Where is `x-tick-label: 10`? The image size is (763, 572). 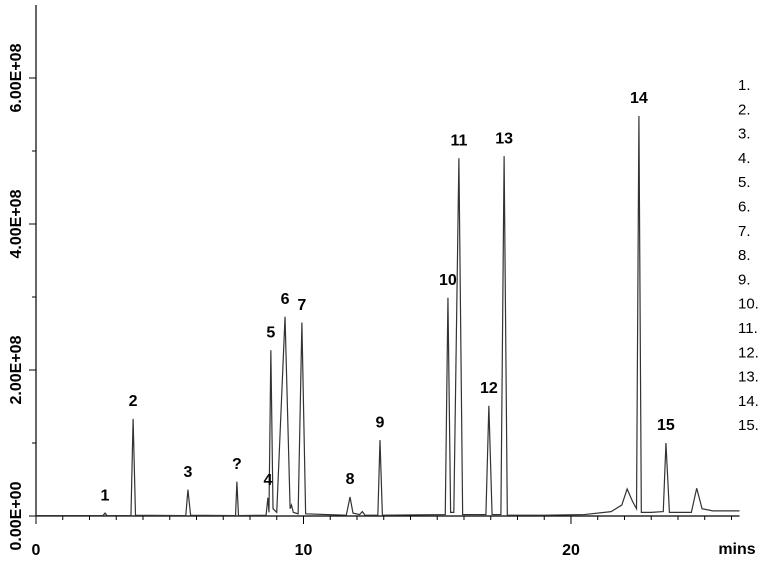
x-tick-label: 10 is located at coordinates (304, 550).